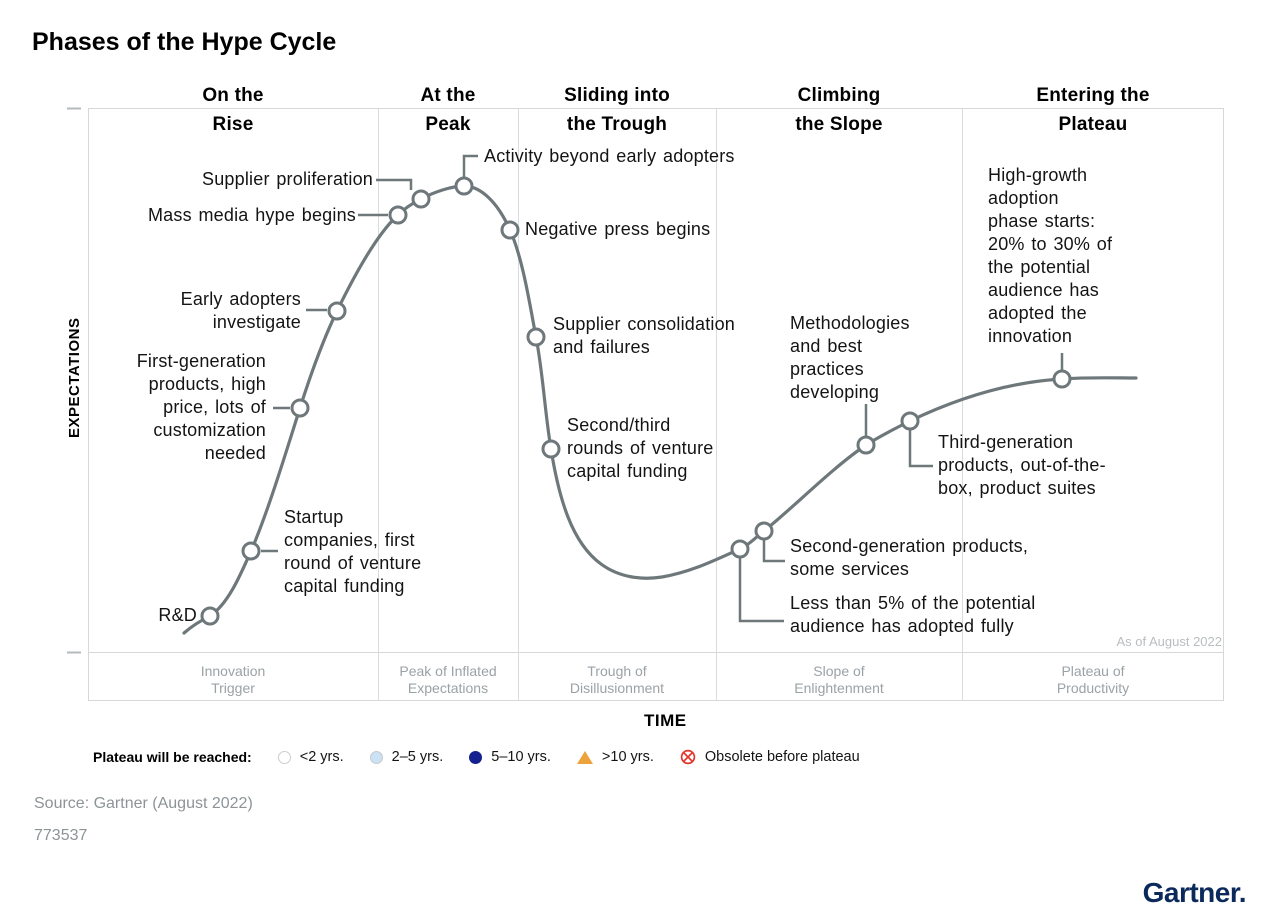  What do you see at coordinates (177, 615) in the screenshot?
I see `annotation-r-and-d: R&D` at bounding box center [177, 615].